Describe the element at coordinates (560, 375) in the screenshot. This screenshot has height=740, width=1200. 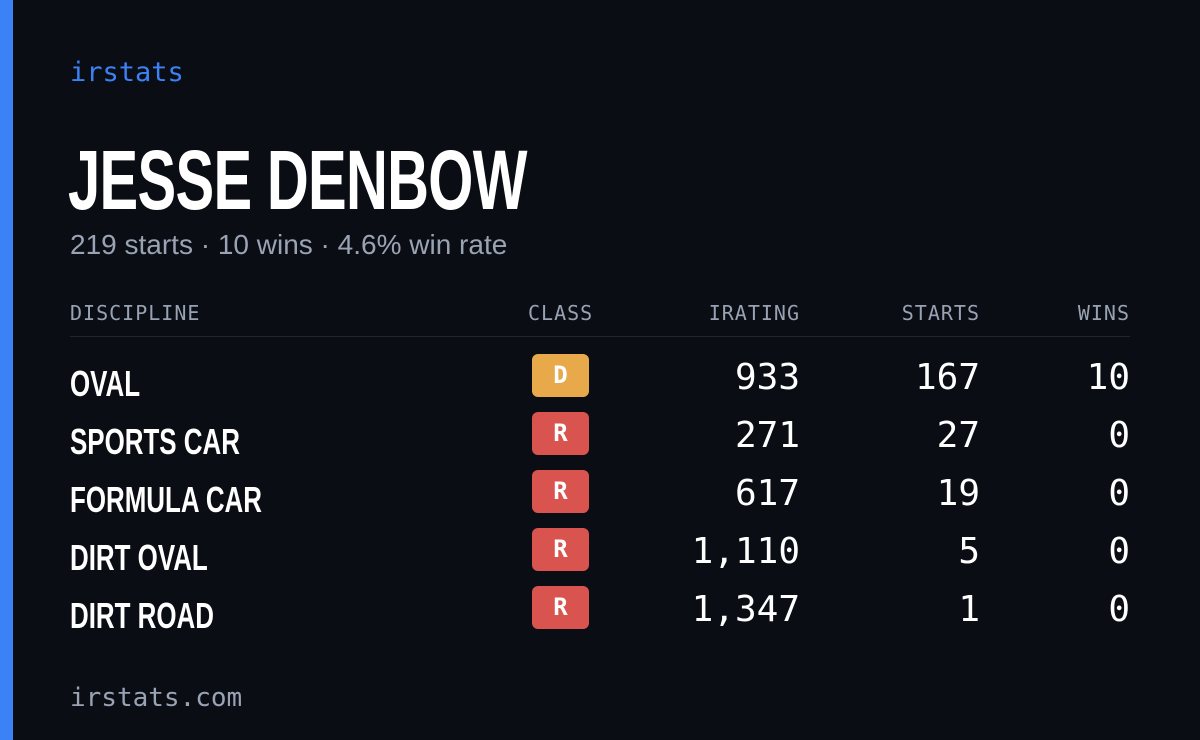
I see `class-badge: D` at that location.